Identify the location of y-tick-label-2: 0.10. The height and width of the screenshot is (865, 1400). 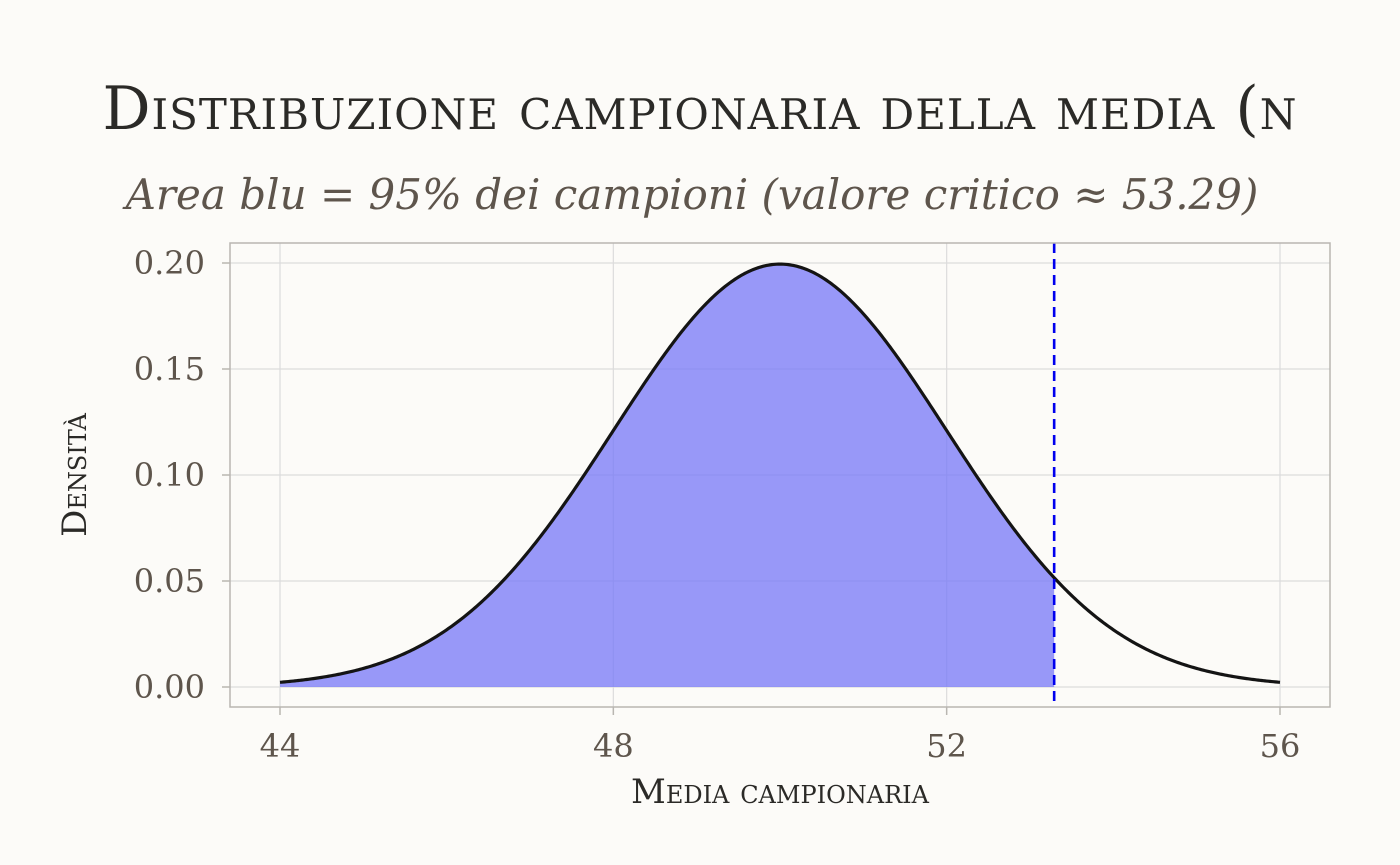
(169, 475).